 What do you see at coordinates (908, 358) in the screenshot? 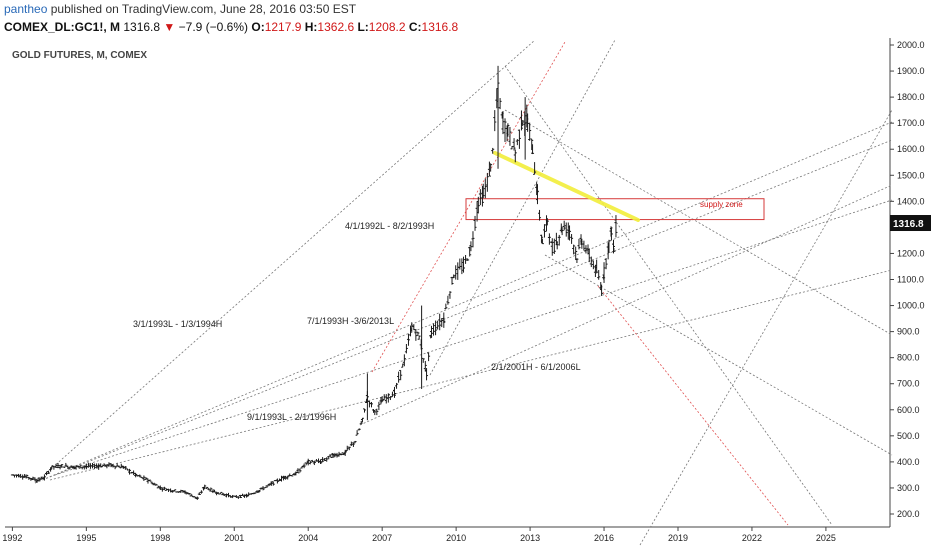
I see `y-tick-label: 800.0` at bounding box center [908, 358].